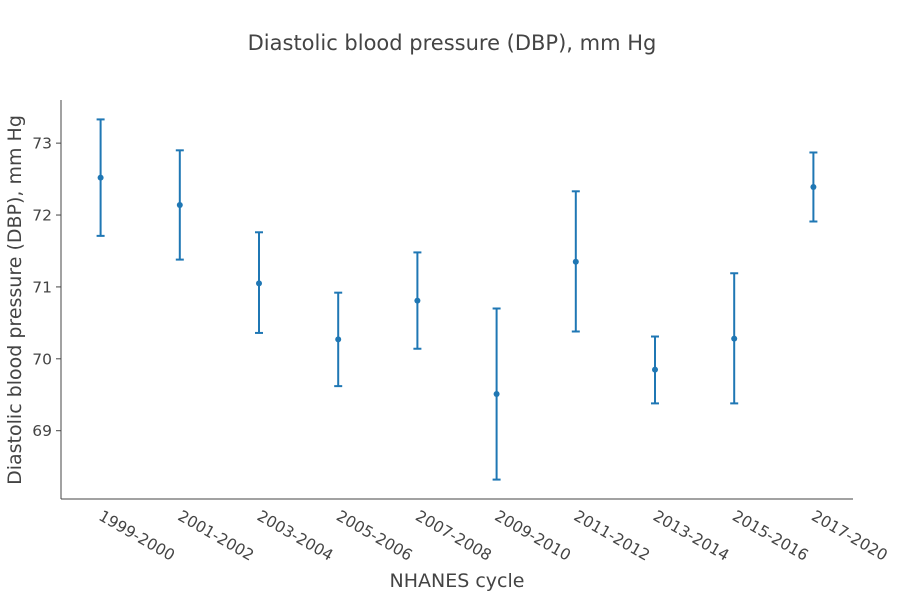  Describe the element at coordinates (453, 536) in the screenshot. I see `x-tick-label: 2007-2008` at that location.